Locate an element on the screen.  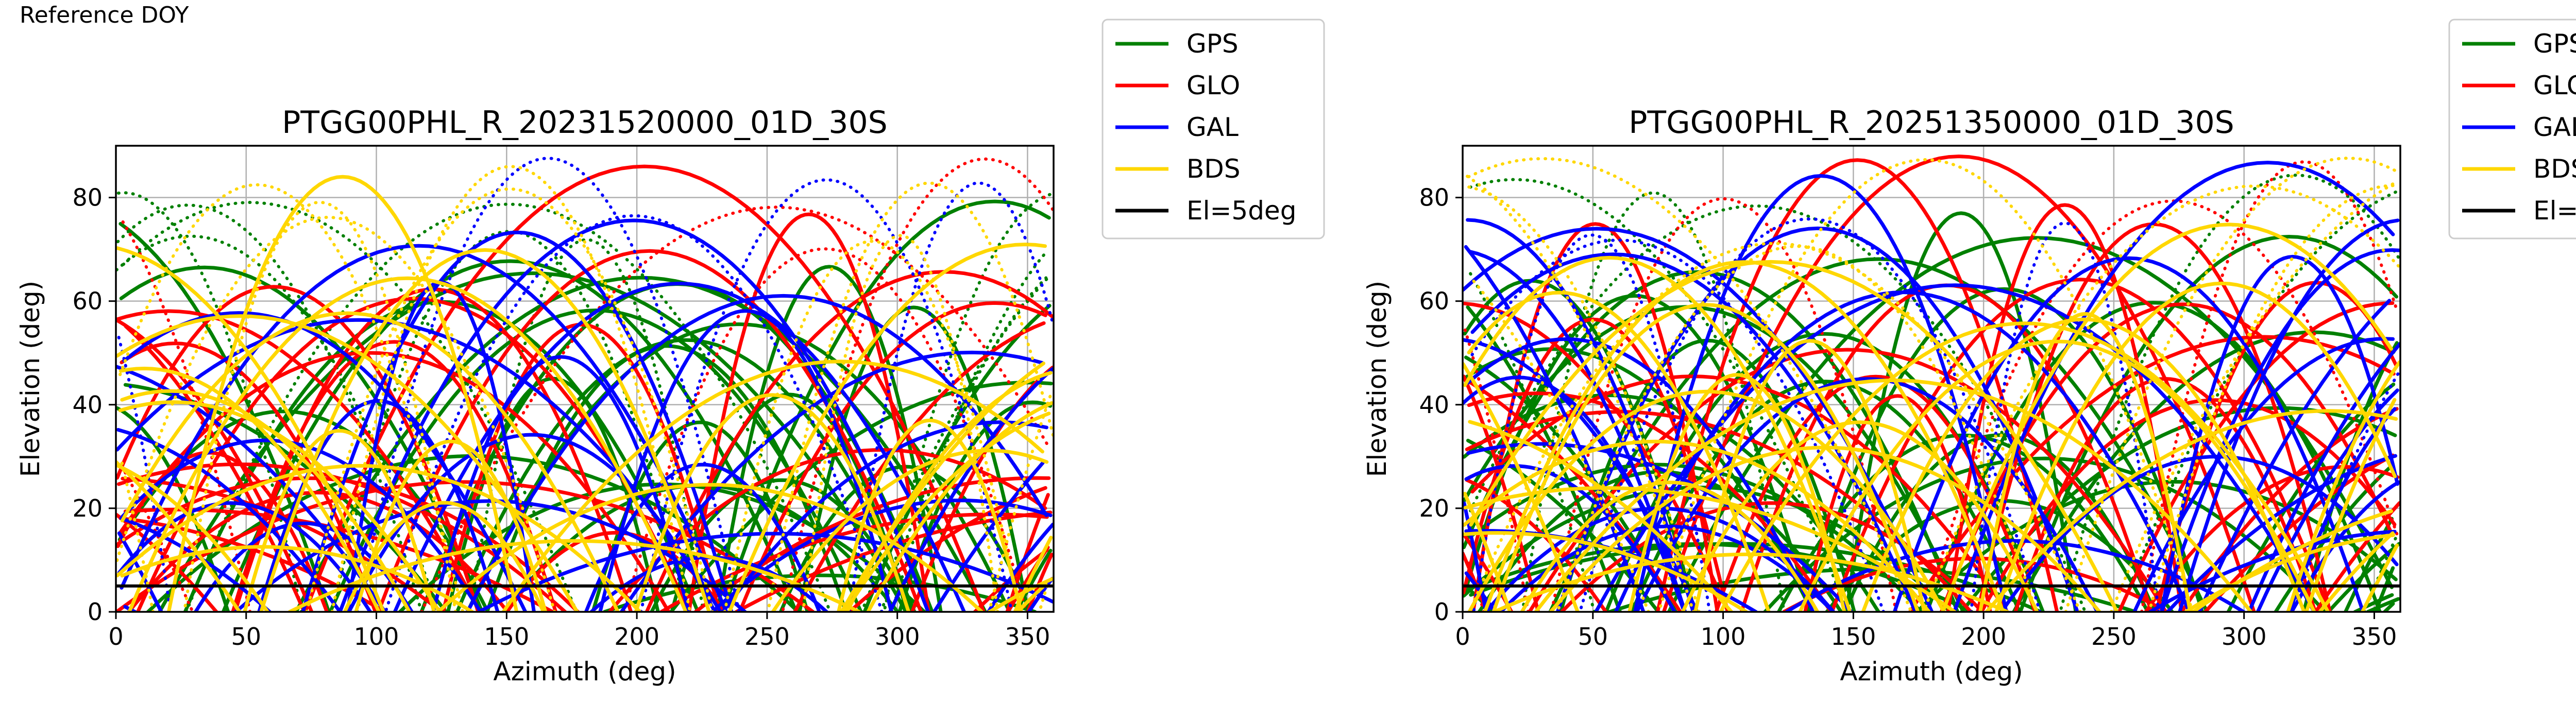
y-tick-label: 0 is located at coordinates (95, 612).